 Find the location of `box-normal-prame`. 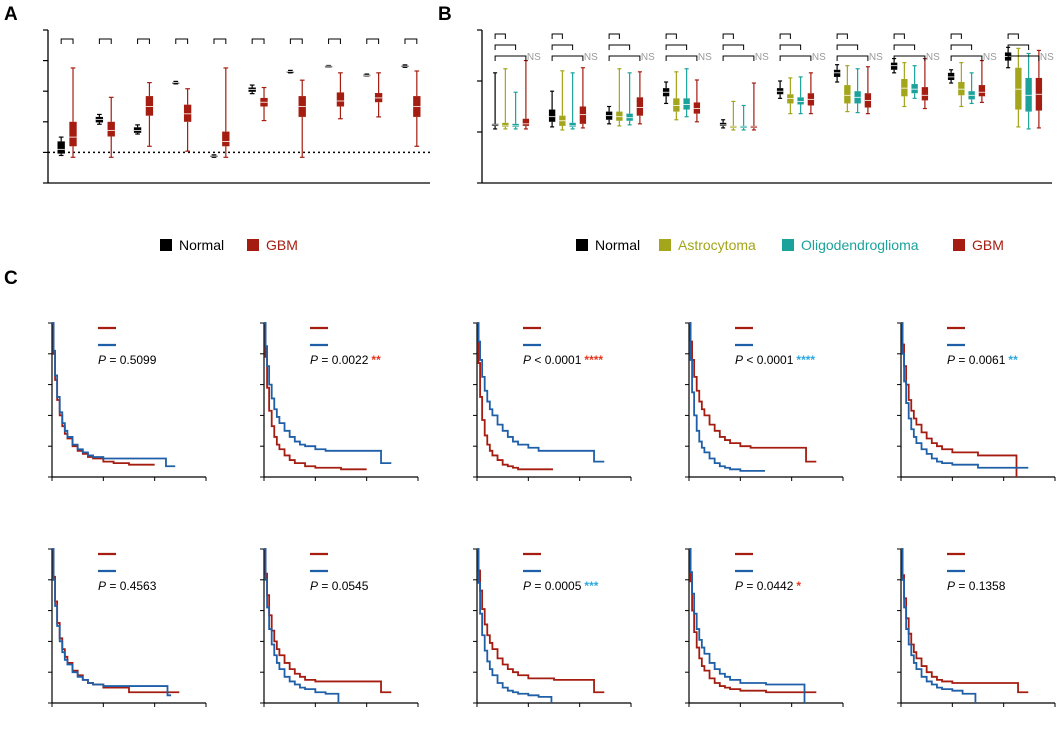

box-normal-prame is located at coordinates (214, 156).